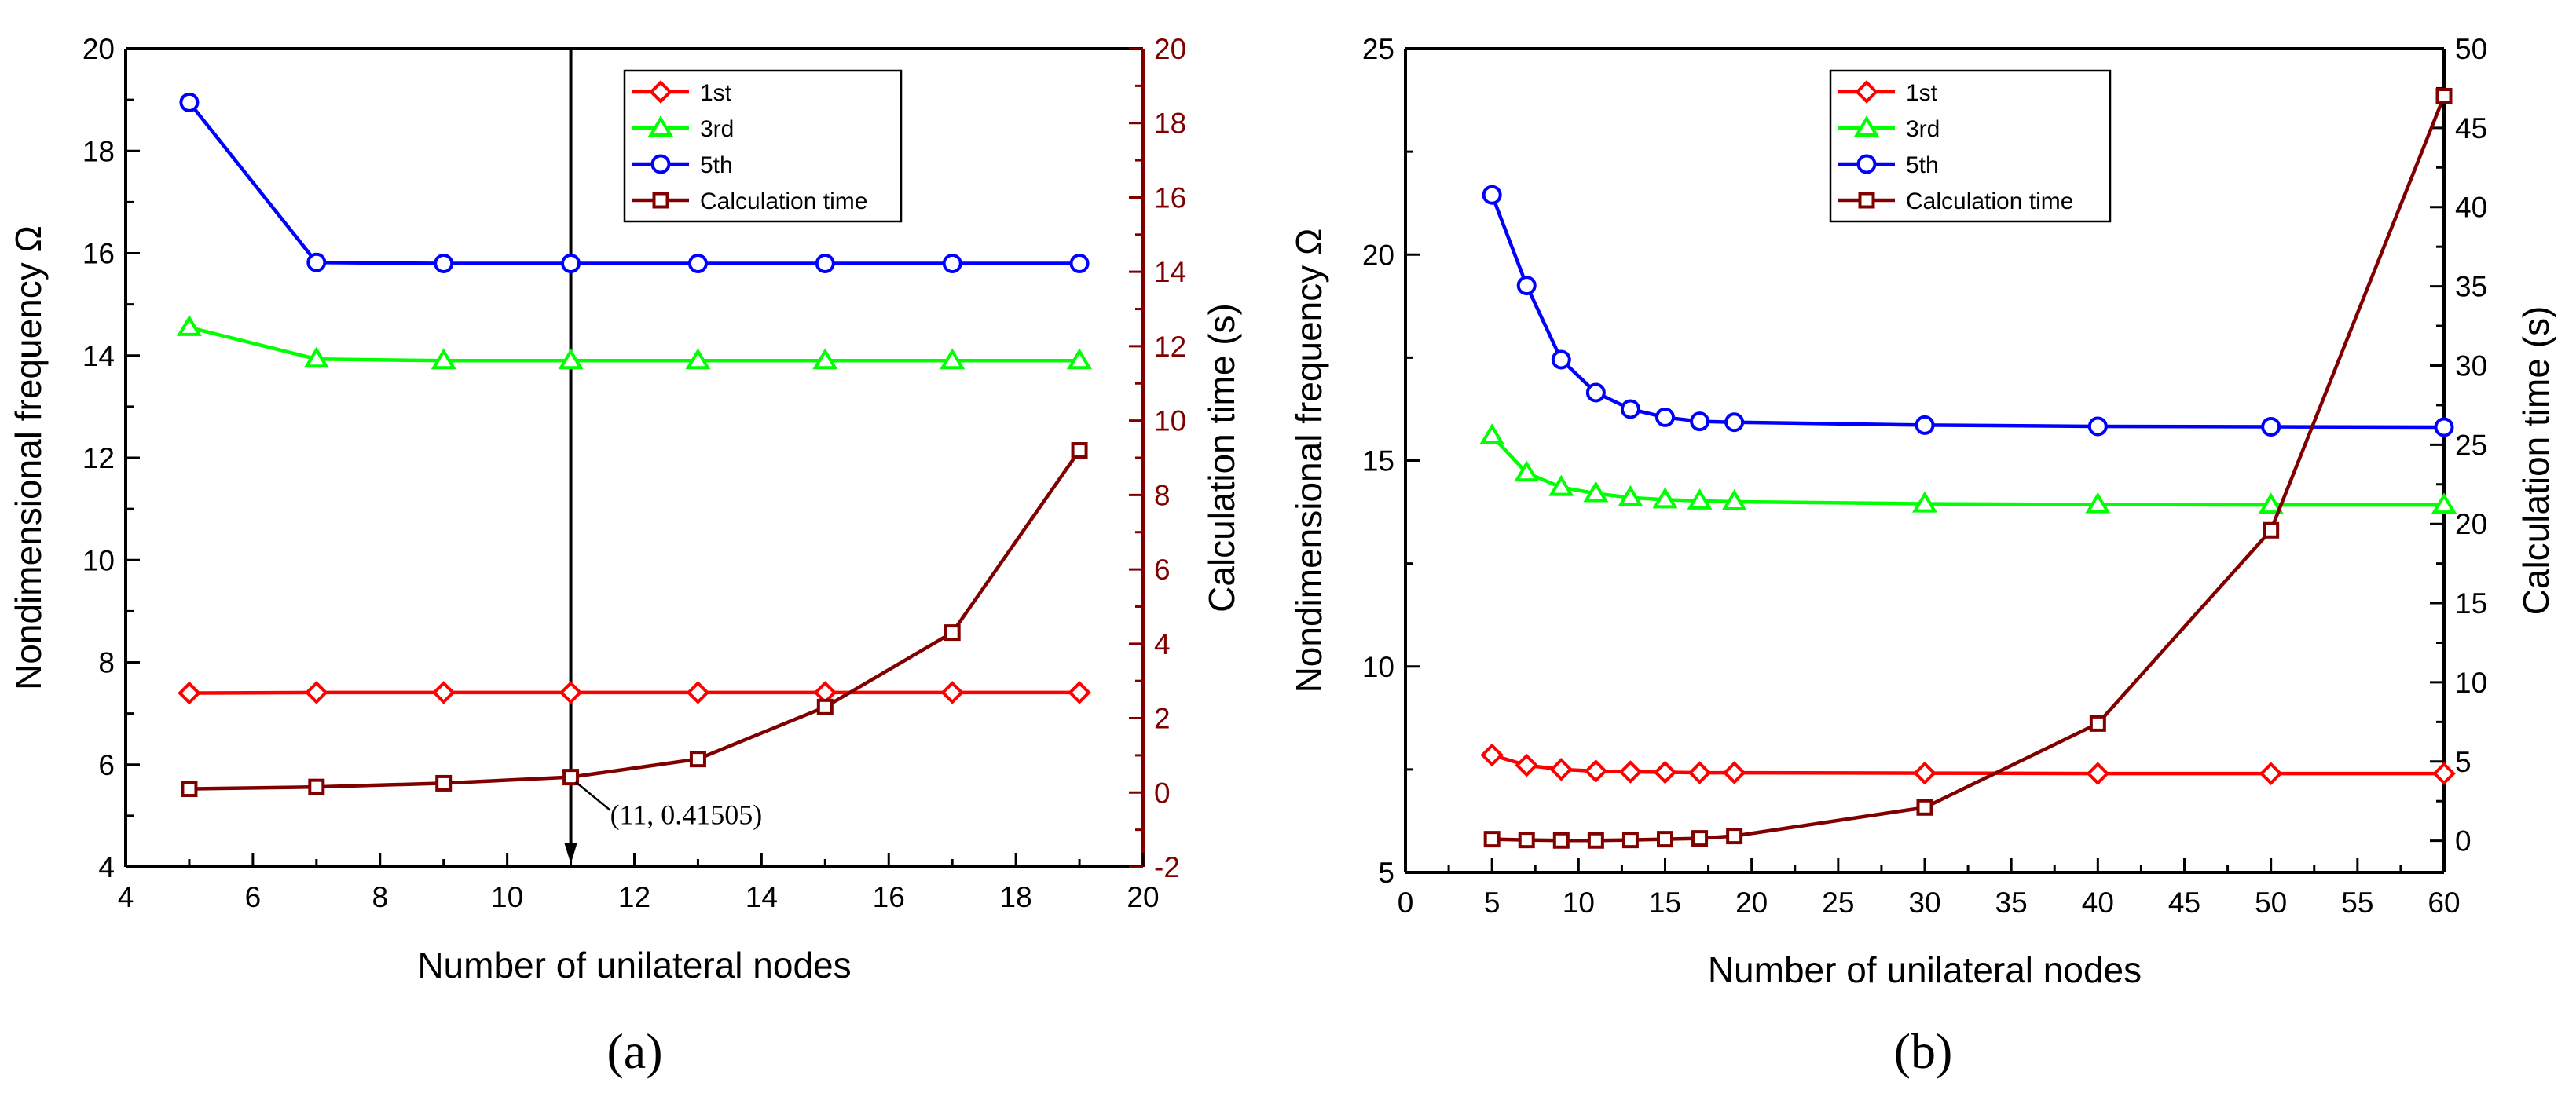 This screenshot has height=1097, width=2576. I want to click on legend-marker-first, so click(660, 92).